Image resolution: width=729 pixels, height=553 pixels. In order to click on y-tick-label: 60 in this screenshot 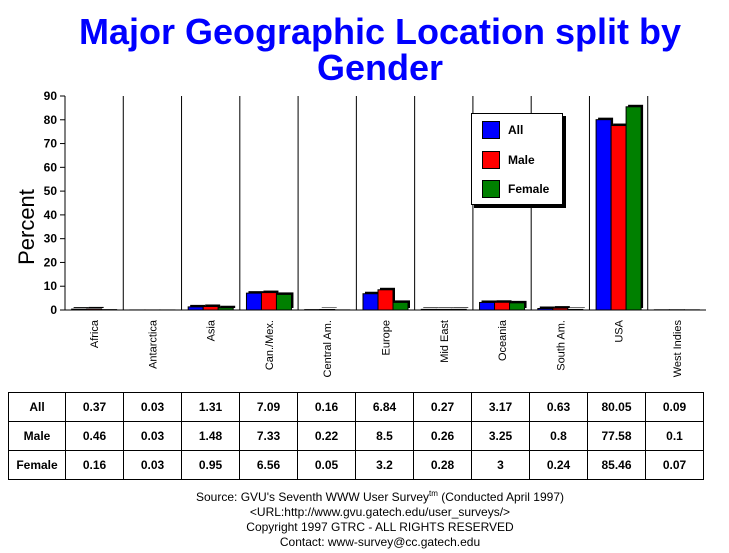, I will do `click(51, 167)`.